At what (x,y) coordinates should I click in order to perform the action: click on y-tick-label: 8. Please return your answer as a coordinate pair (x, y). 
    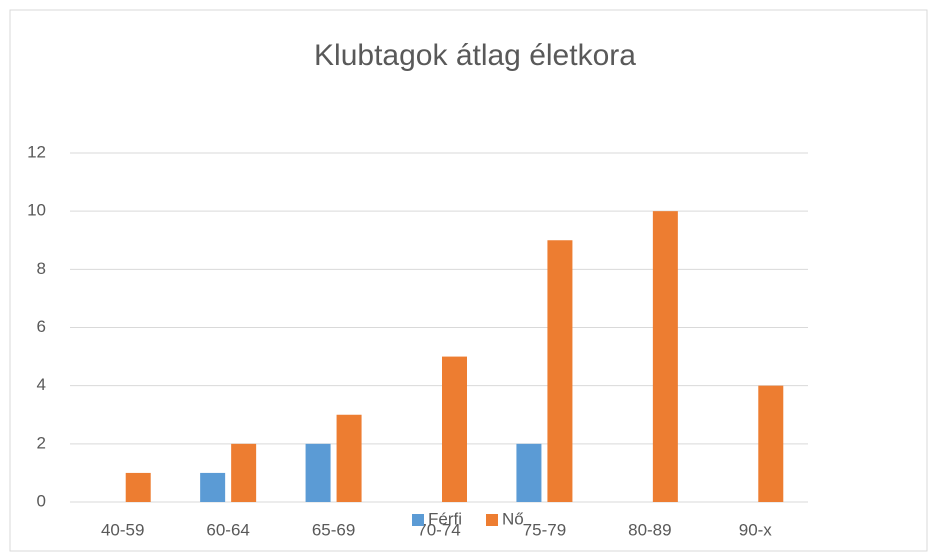
    Looking at the image, I should click on (41, 268).